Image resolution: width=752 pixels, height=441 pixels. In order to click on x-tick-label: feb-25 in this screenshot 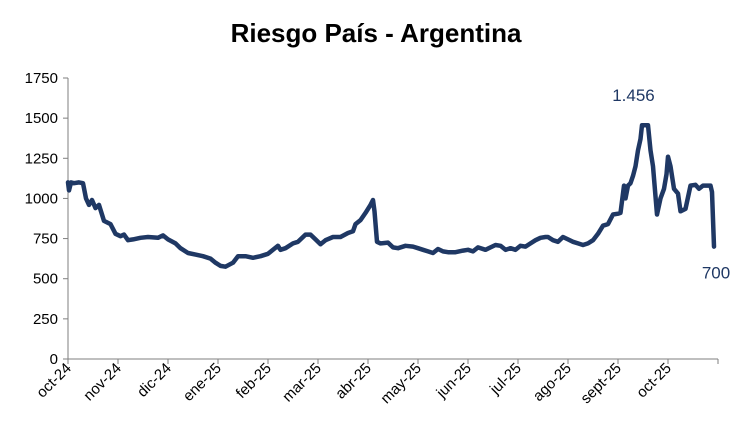, I will do `click(254, 381)`.